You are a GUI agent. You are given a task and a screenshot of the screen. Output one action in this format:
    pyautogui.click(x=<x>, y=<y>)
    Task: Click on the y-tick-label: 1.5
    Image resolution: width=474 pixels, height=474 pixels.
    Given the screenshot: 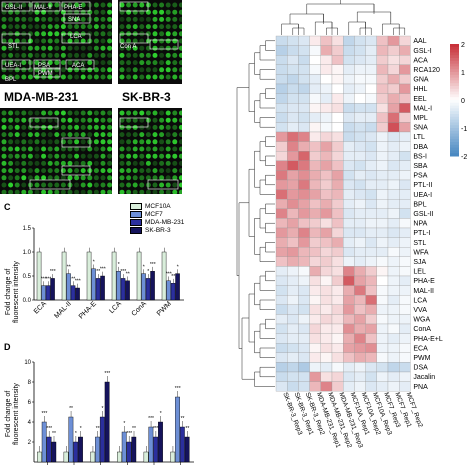 What is the action you would take?
    pyautogui.click(x=27, y=229)
    